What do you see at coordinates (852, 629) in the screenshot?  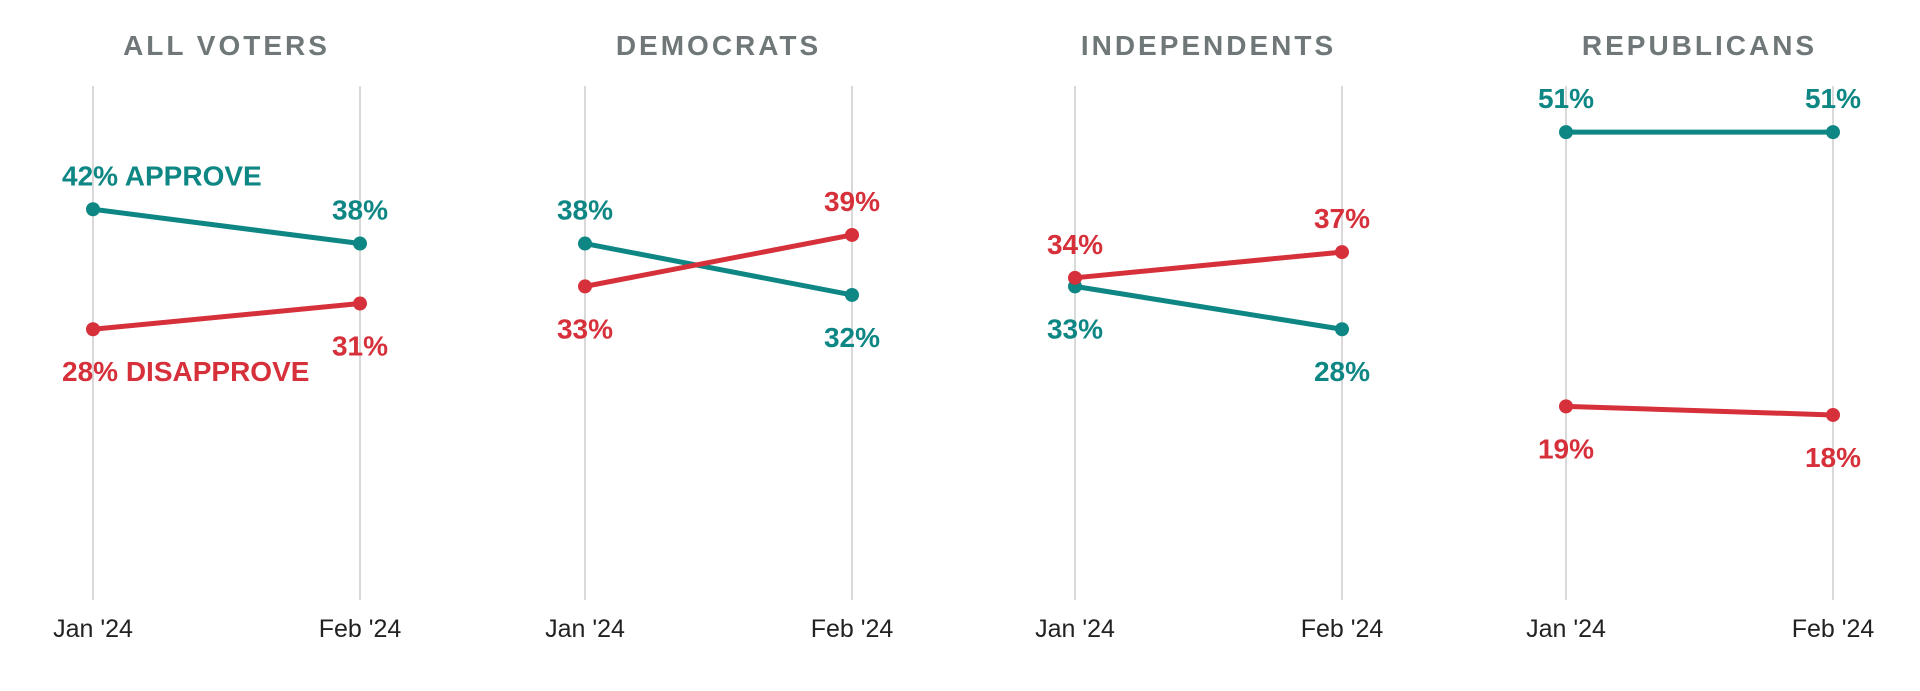 I see `x-tick-label-democrats-1: Feb '24` at bounding box center [852, 629].